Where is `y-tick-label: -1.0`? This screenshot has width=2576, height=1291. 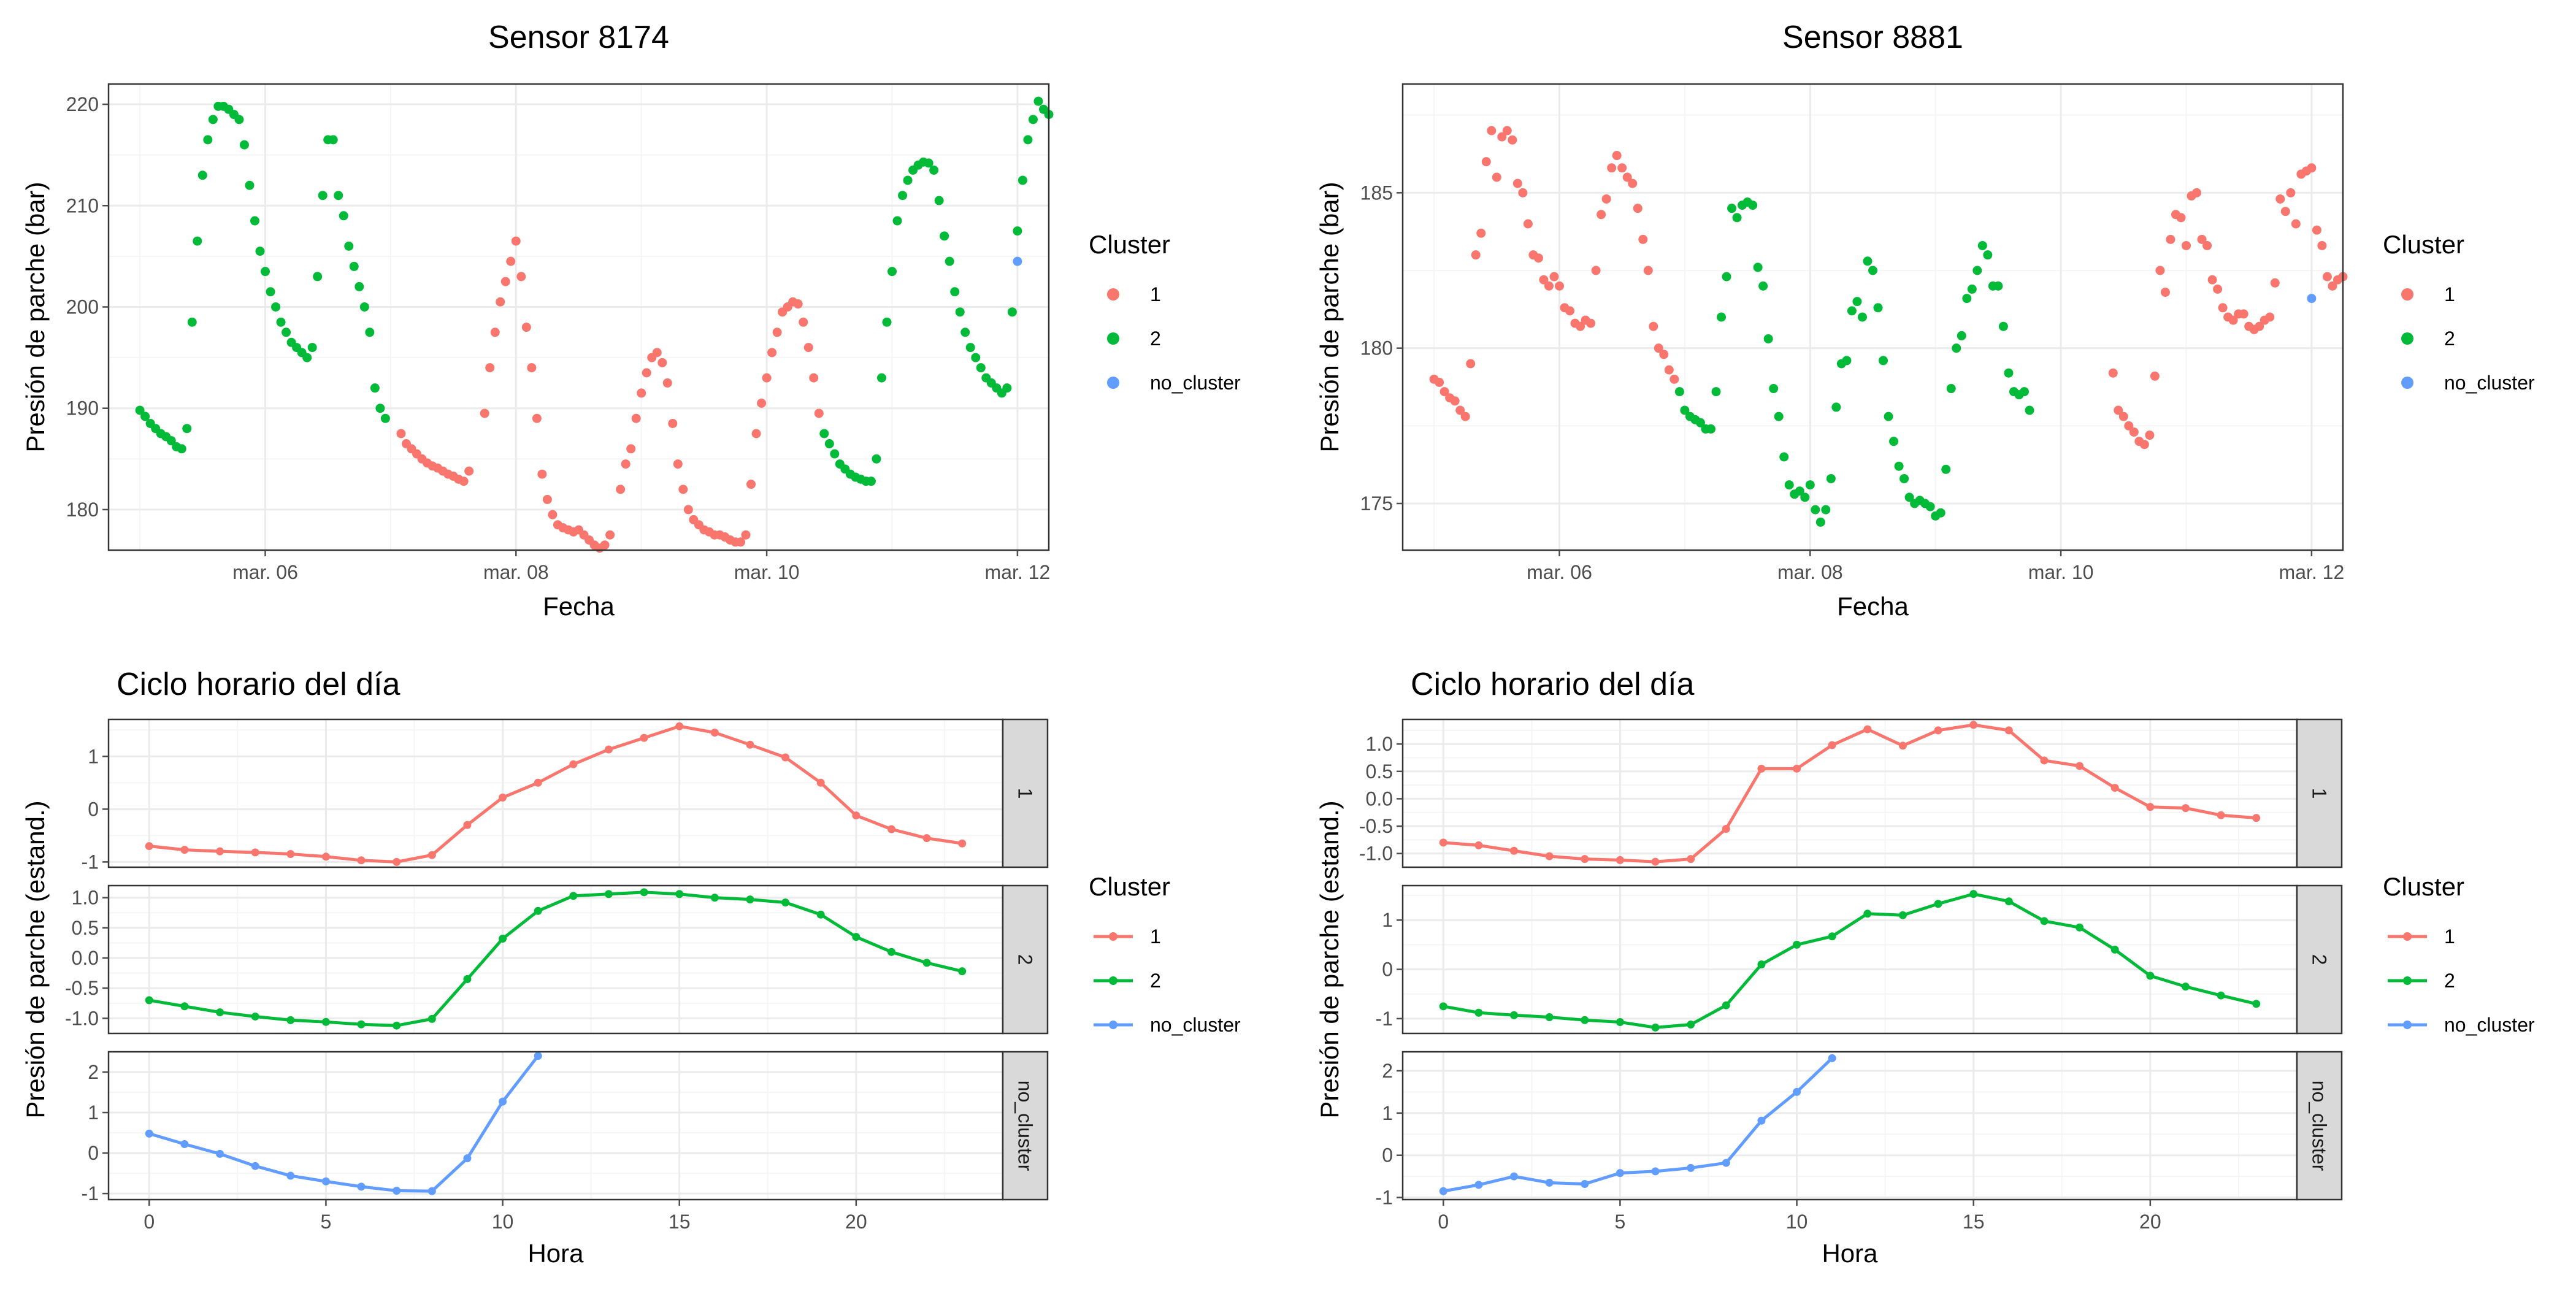 y-tick-label: -1.0 is located at coordinates (82, 1018).